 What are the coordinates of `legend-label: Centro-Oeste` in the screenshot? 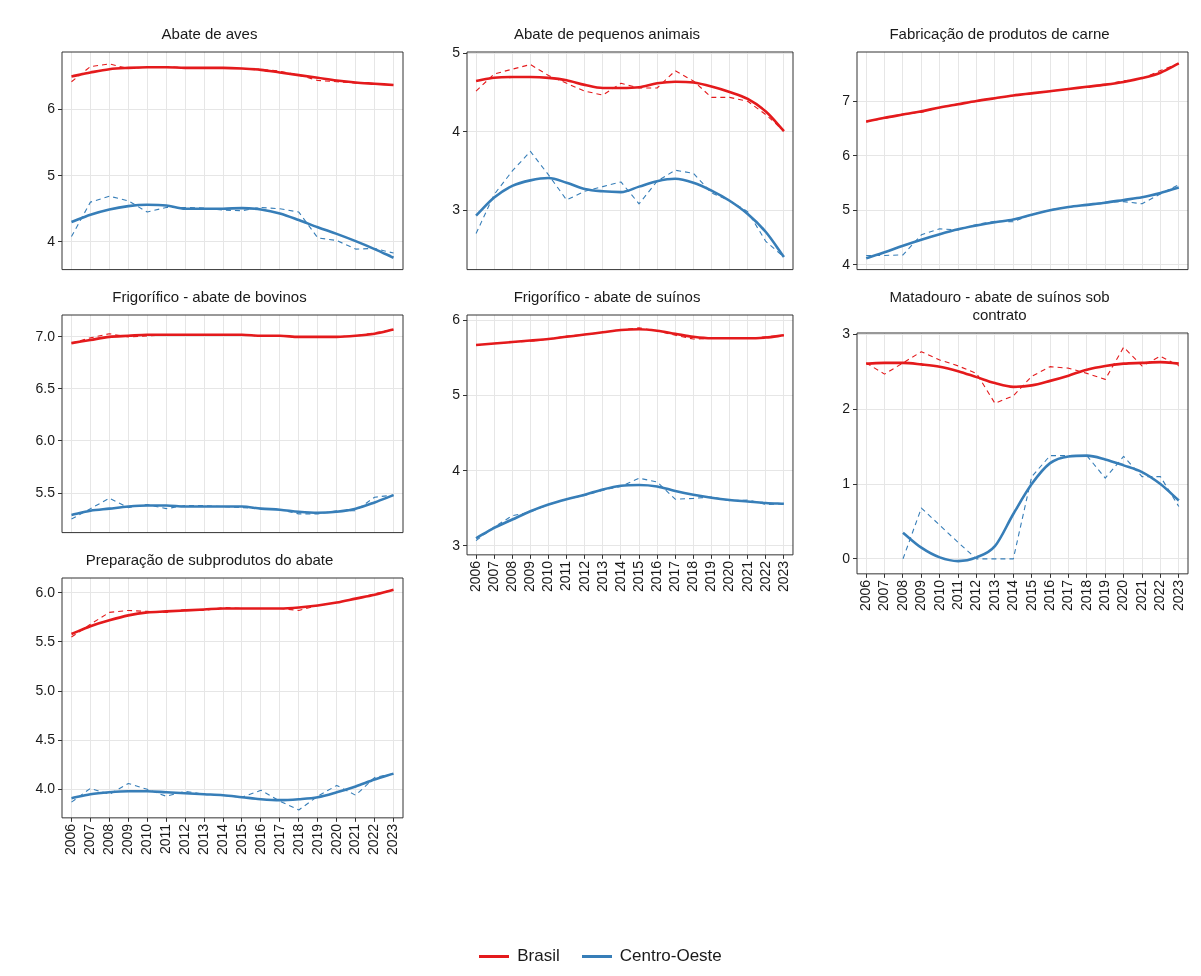 It's located at (670, 956).